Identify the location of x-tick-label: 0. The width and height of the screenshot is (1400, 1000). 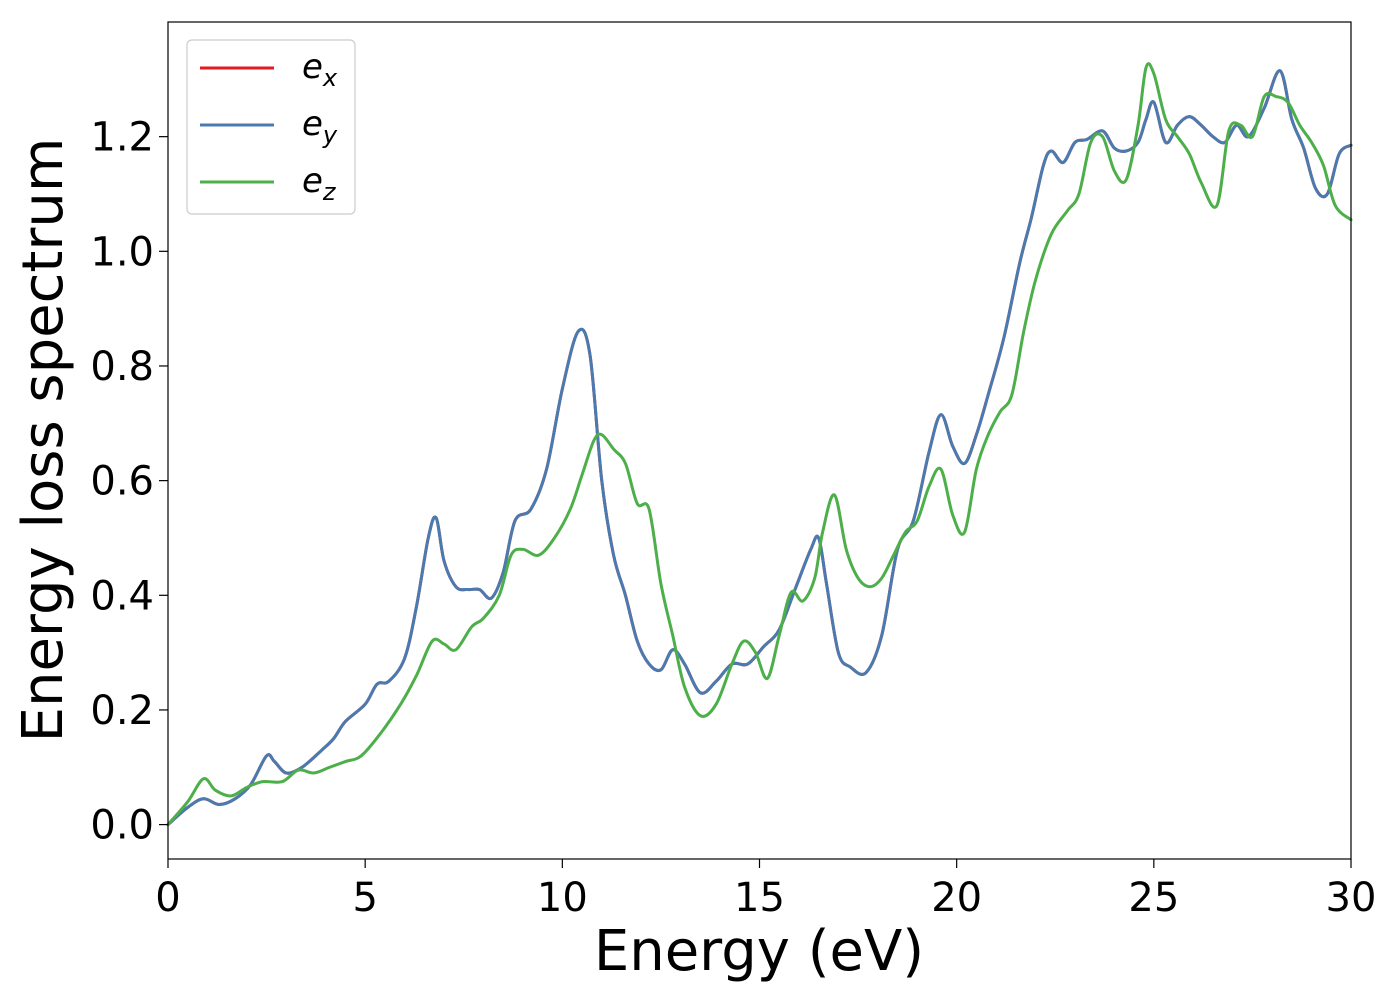
(167, 898).